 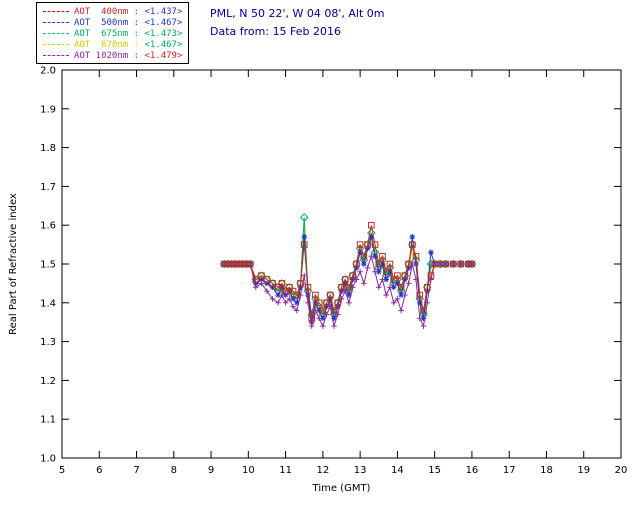 I want to click on x-tick-label: 6, so click(x=99, y=470).